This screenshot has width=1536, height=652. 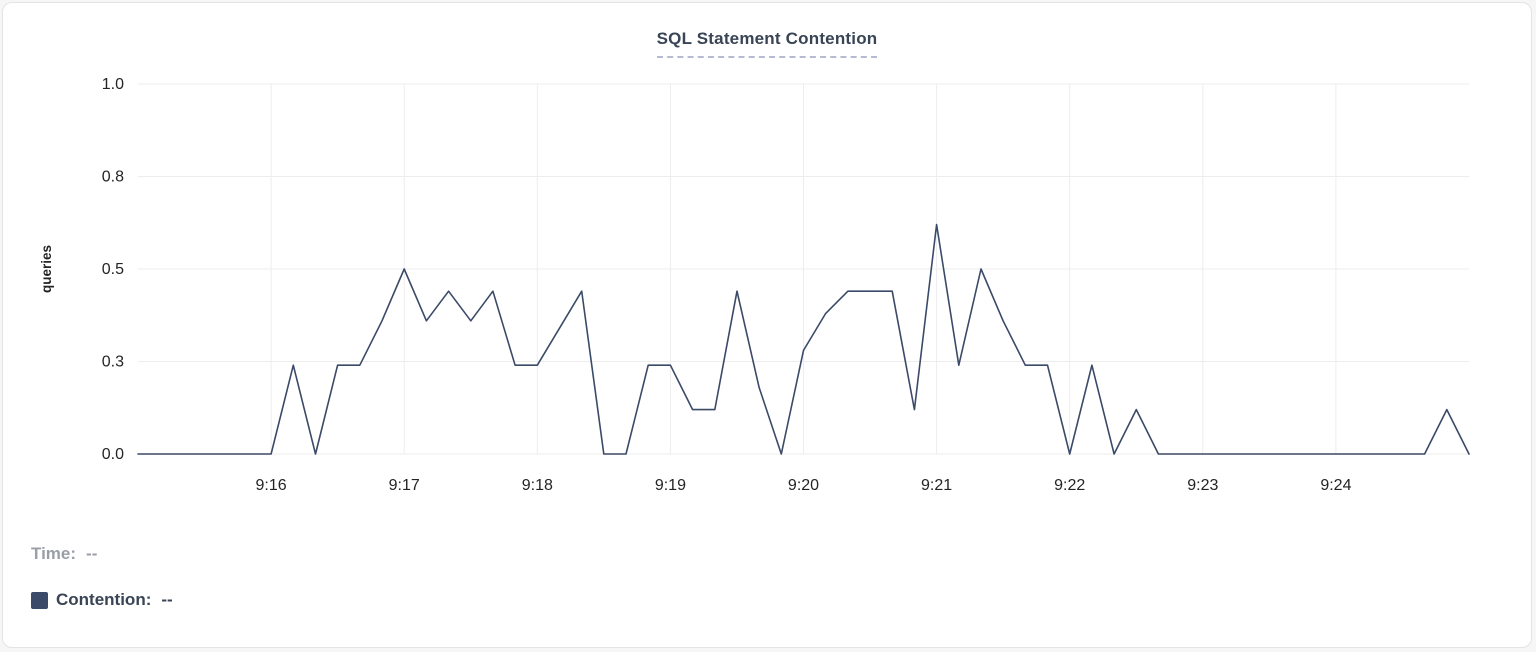 What do you see at coordinates (1202, 485) in the screenshot?
I see `svg-text: 9:23` at bounding box center [1202, 485].